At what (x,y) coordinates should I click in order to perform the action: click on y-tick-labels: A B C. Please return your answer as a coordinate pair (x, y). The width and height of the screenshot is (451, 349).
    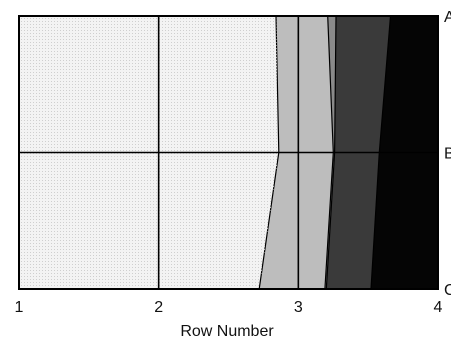
    Looking at the image, I should click on (447, 154).